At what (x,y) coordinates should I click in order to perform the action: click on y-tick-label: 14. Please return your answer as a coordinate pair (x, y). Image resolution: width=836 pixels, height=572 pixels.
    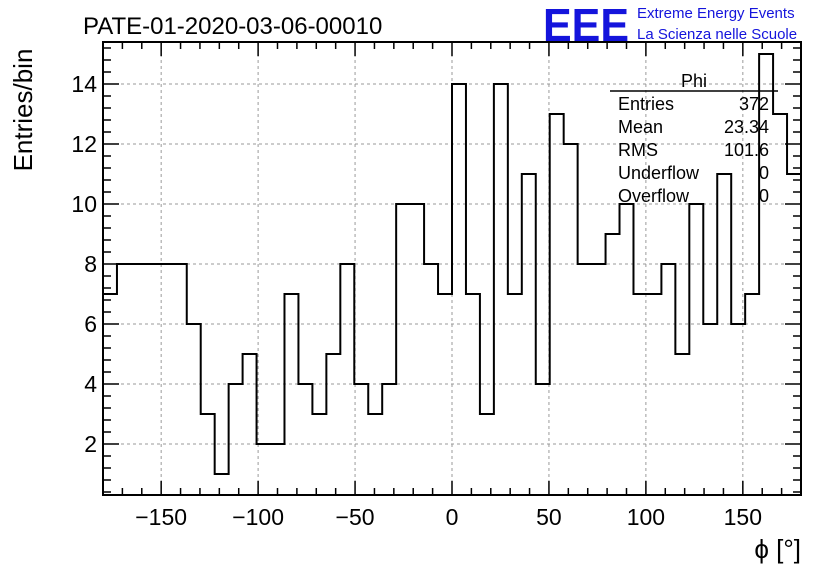
    Looking at the image, I should click on (84, 84).